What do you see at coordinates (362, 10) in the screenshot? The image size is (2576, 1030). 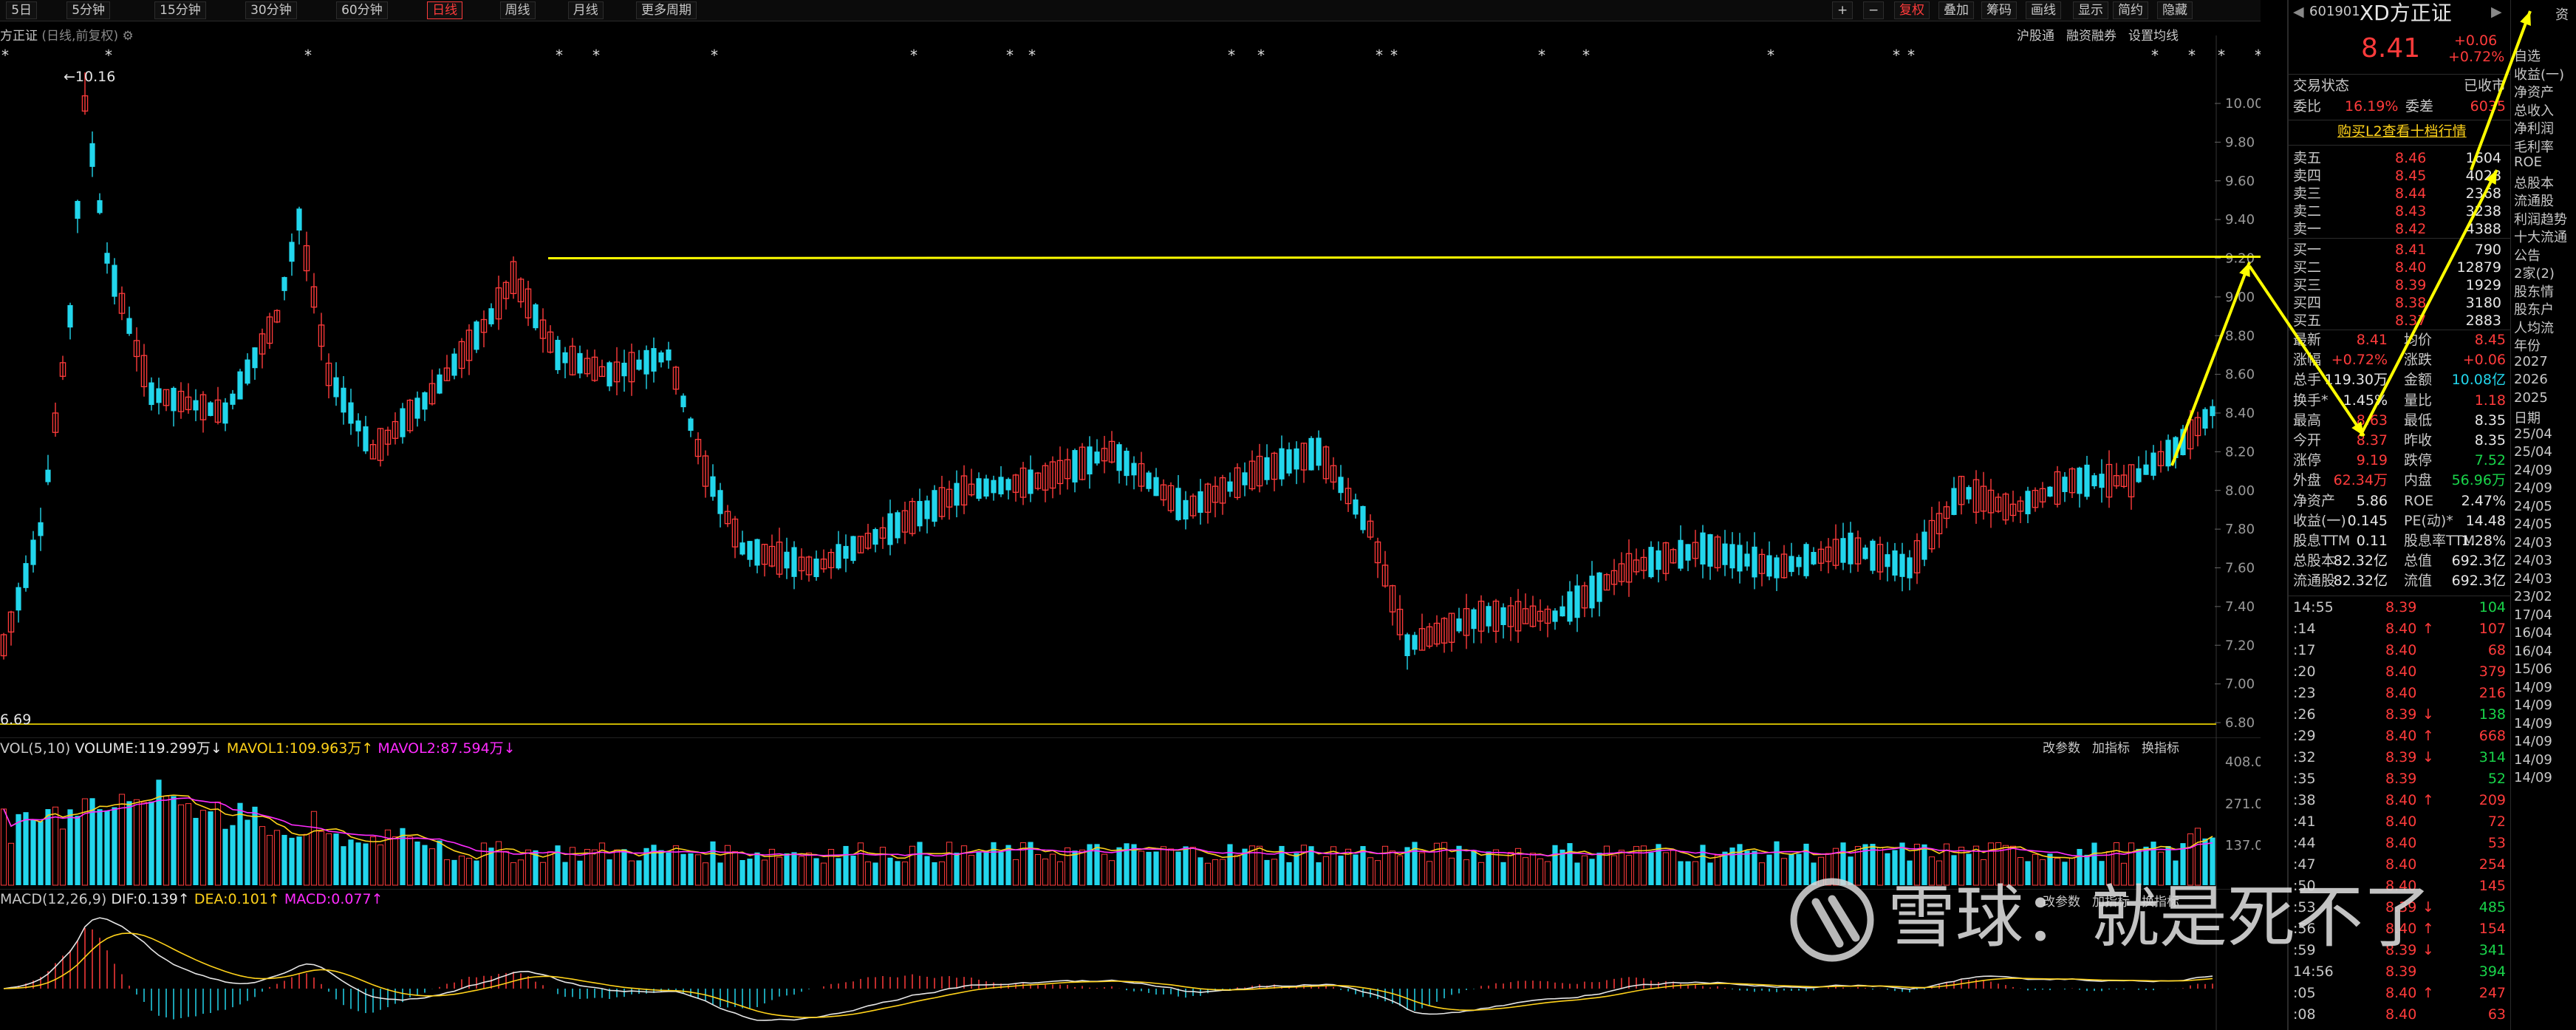 I see `period-5-button: 60分钟` at bounding box center [362, 10].